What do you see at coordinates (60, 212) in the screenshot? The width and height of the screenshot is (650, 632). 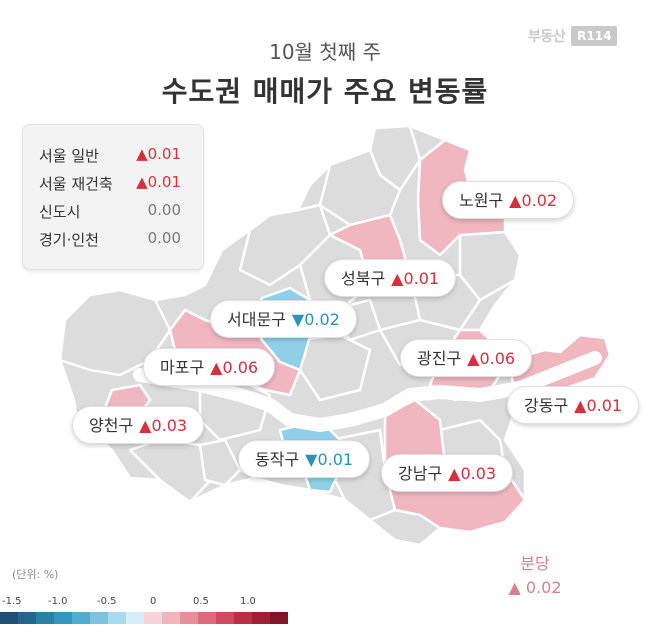 I see `legend-name: 신도시` at bounding box center [60, 212].